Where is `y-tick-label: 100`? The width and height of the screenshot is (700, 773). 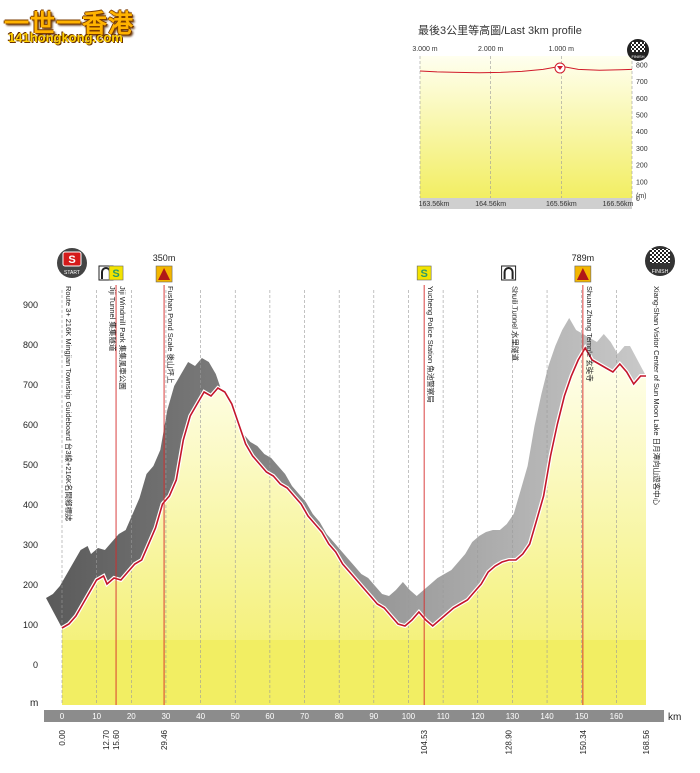 y-tick-label: 100 is located at coordinates (30, 625).